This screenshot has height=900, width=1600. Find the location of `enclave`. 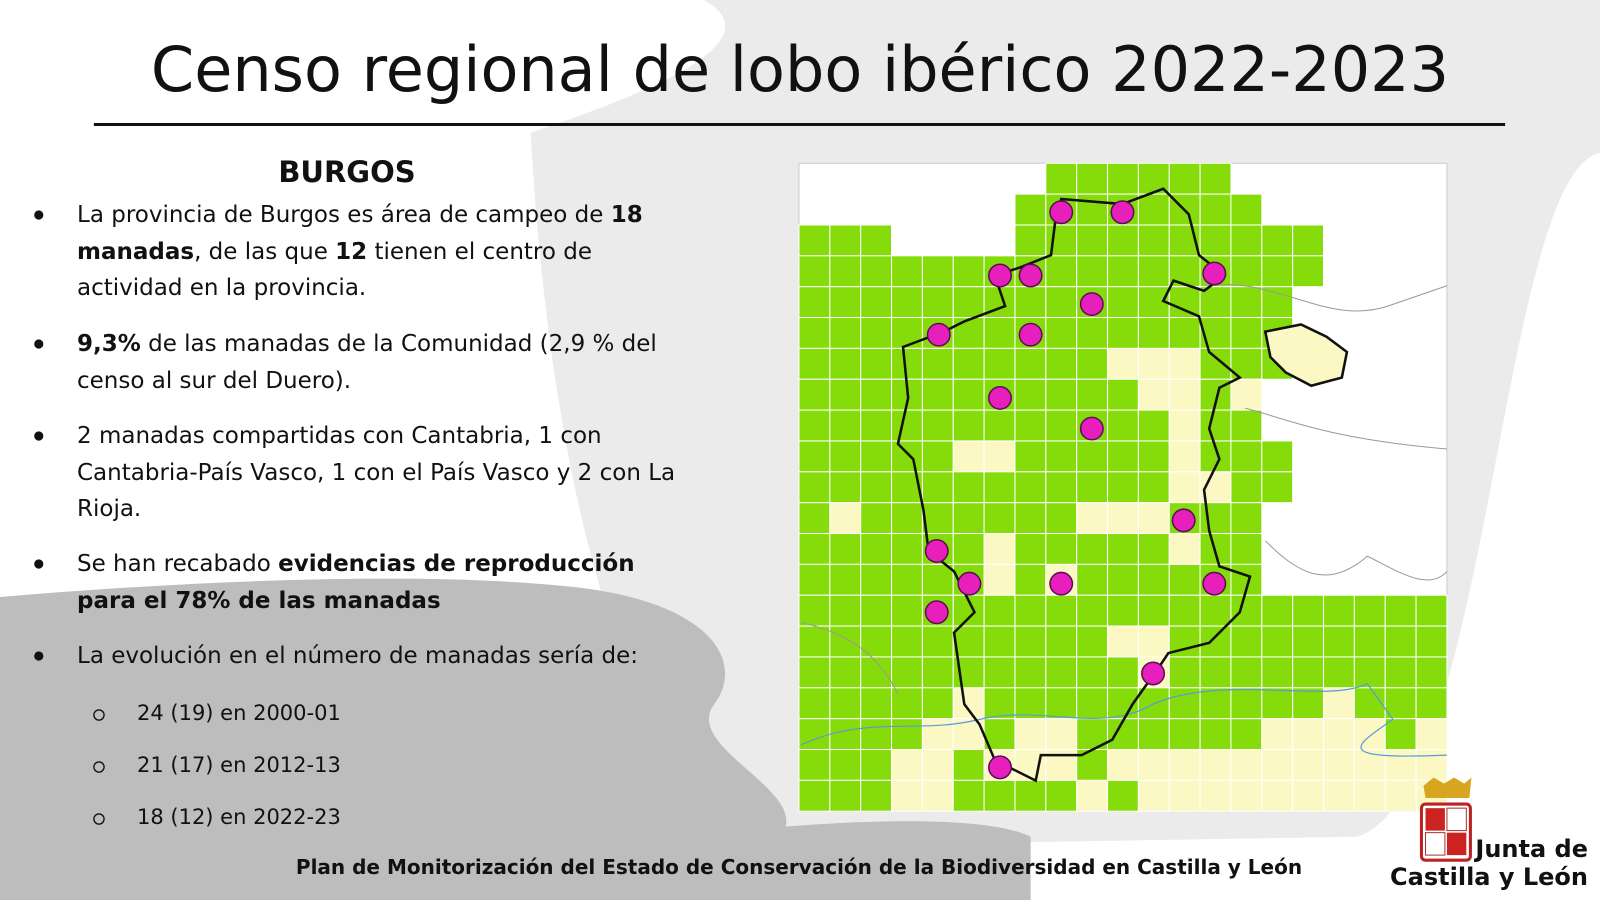

enclave is located at coordinates (1306, 355).